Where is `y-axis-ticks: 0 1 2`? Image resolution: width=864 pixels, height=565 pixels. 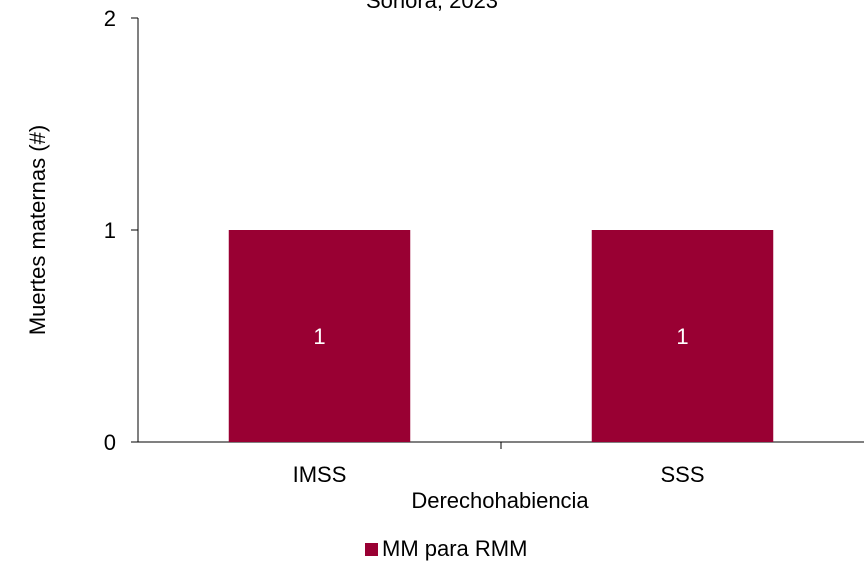
y-axis-ticks: 0 1 2 is located at coordinates (121, 230).